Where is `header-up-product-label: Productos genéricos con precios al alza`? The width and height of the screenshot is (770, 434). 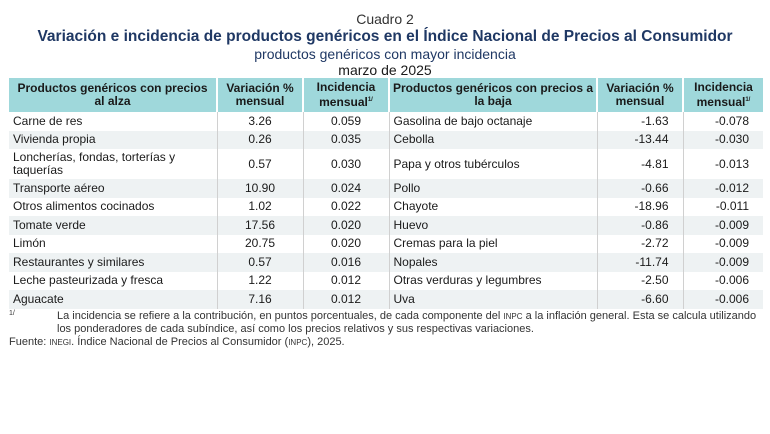 header-up-product-label: Productos genéricos con precios al alza is located at coordinates (112, 94).